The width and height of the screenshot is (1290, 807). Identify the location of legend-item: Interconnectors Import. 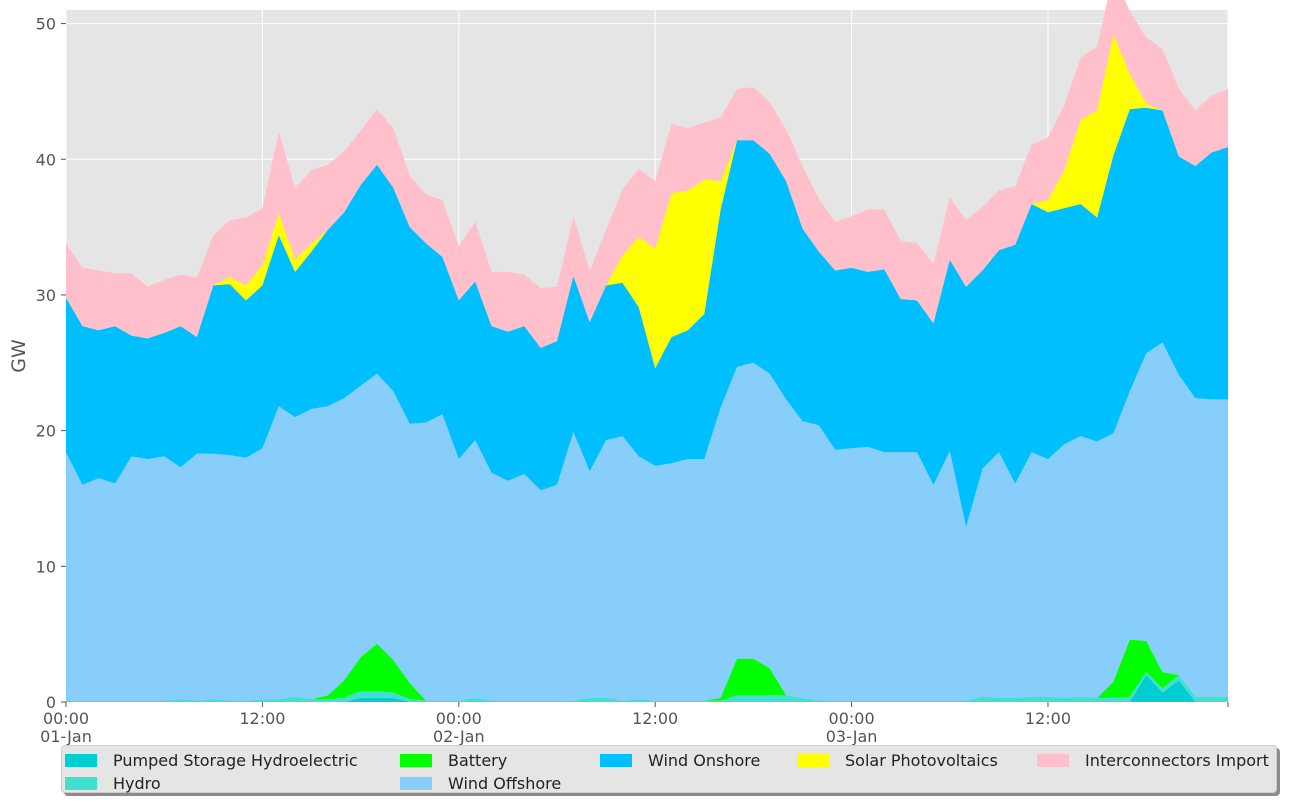
(1153, 760).